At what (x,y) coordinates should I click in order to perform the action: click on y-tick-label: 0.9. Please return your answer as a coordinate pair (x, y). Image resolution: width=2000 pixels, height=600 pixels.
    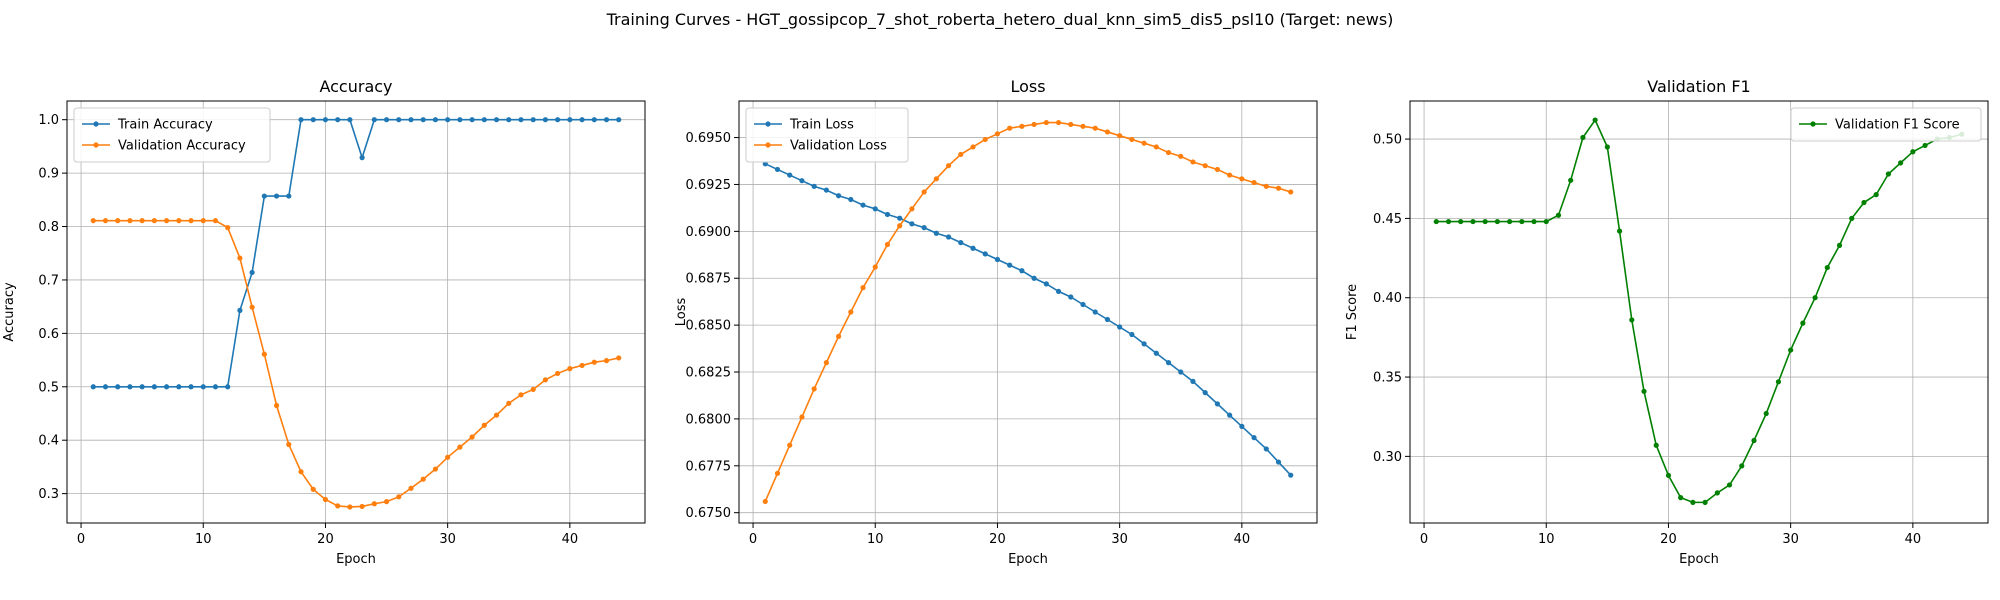
    Looking at the image, I should click on (48, 174).